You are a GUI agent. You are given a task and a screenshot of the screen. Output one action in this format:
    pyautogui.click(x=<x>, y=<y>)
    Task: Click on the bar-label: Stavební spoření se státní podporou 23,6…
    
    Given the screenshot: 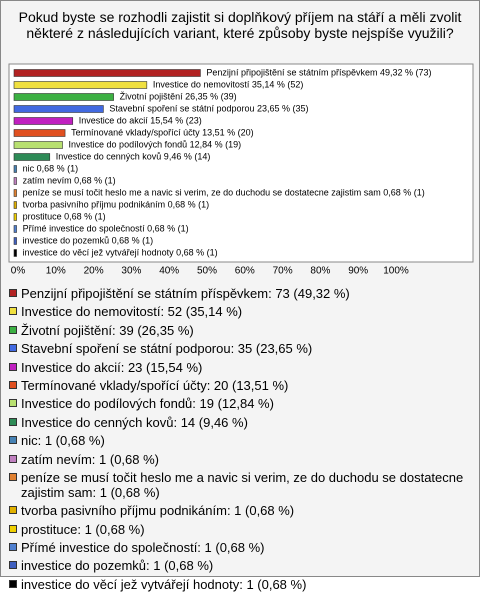 What is the action you would take?
    pyautogui.click(x=208, y=108)
    